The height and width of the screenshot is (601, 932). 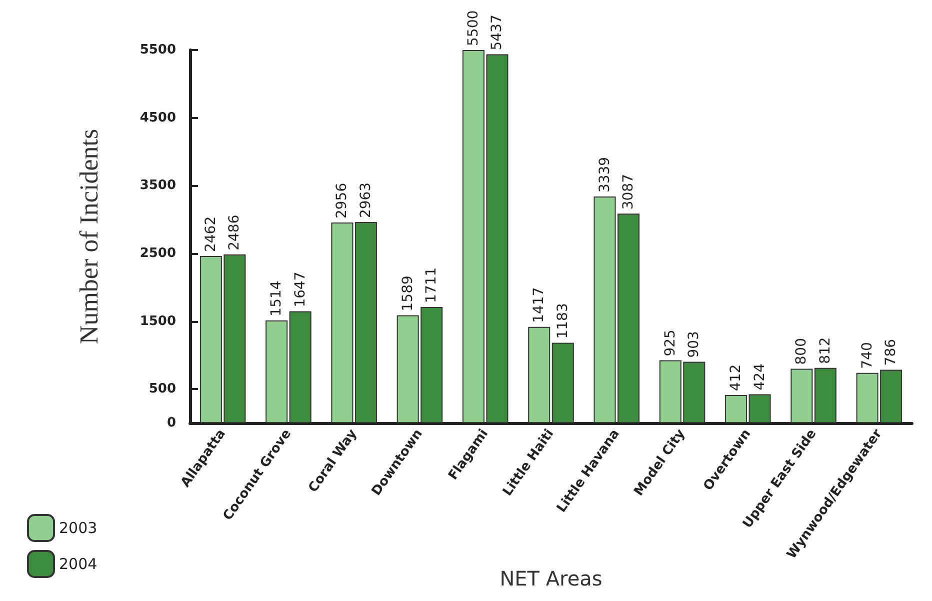 What do you see at coordinates (867, 355) in the screenshot?
I see `data-label: 740` at bounding box center [867, 355].